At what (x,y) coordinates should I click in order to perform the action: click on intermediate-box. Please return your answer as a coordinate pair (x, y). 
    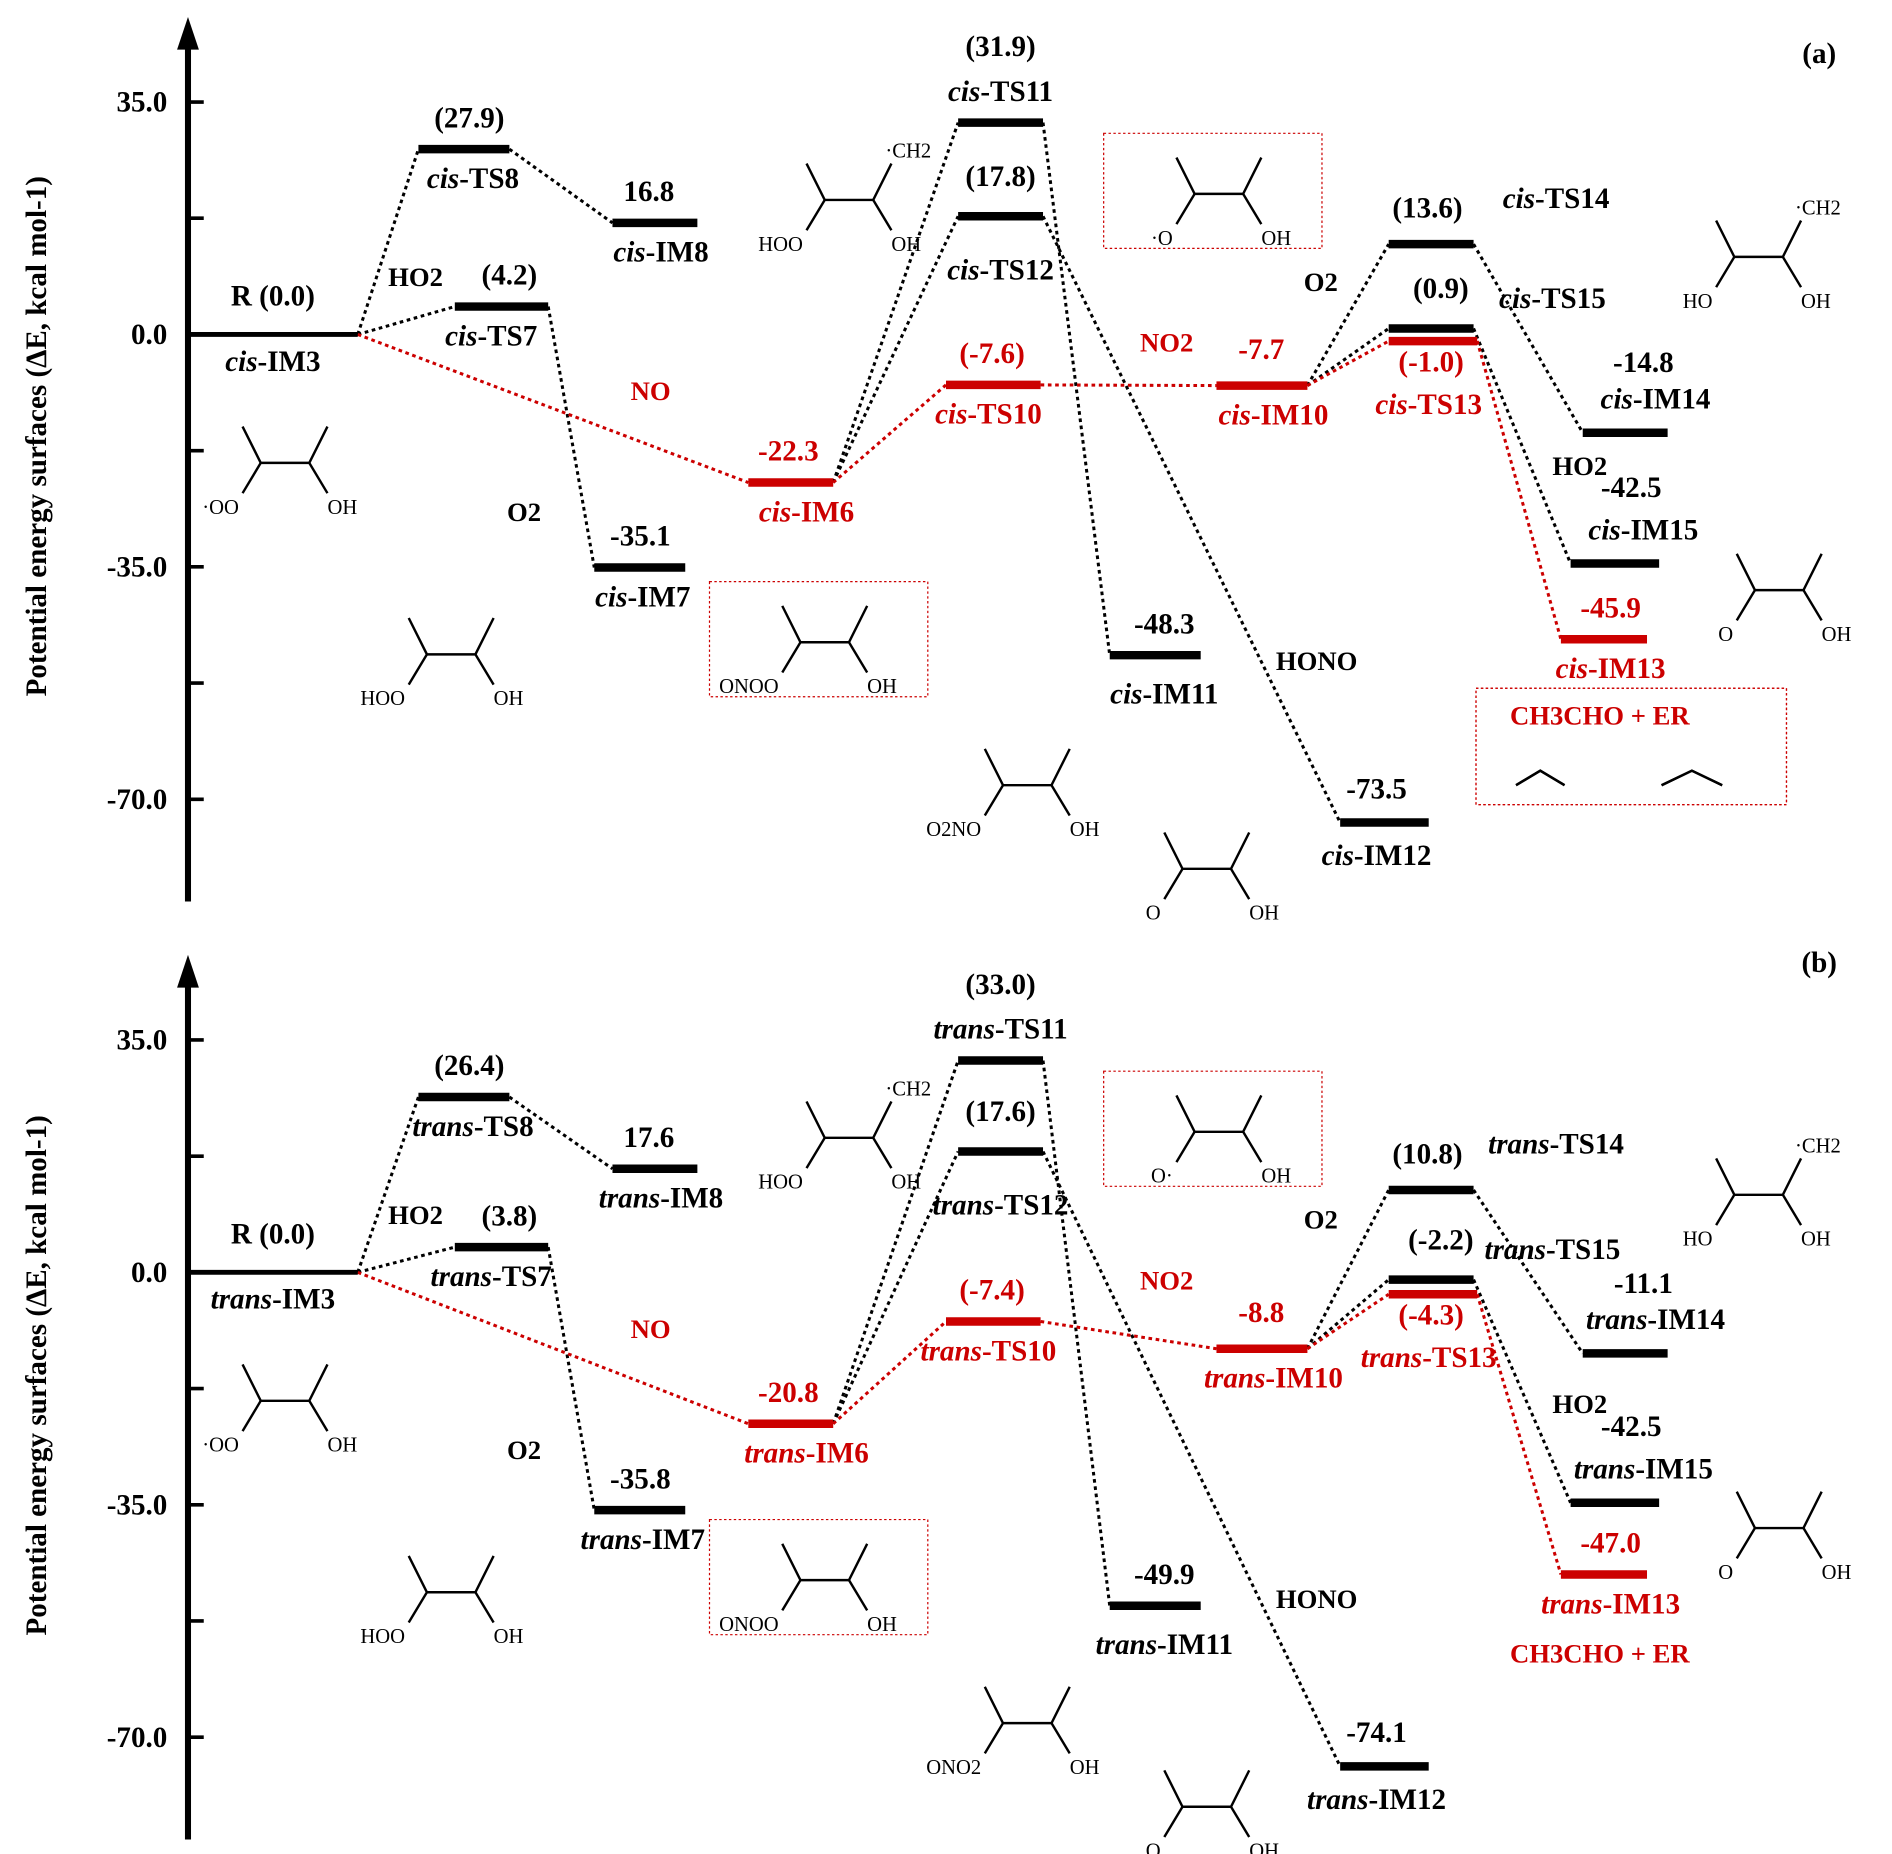
    Looking at the image, I should click on (818, 1577).